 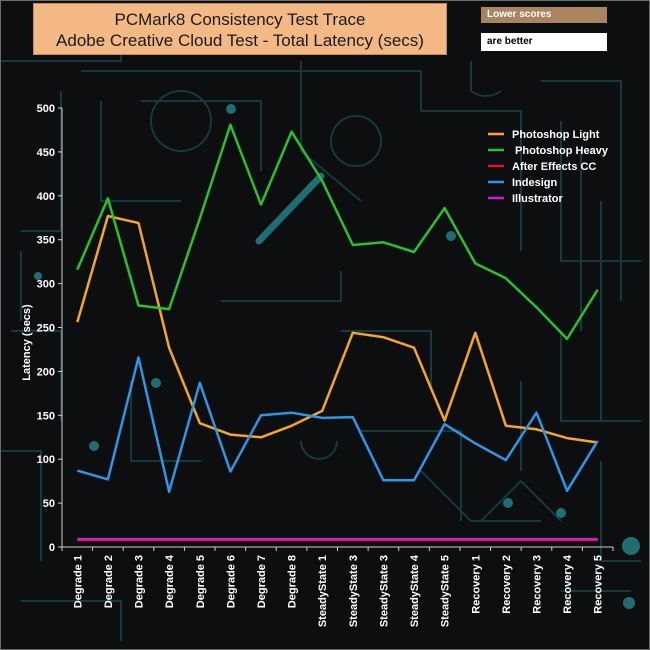 I want to click on x-tick-label: Recovery 1, so click(x=476, y=584).